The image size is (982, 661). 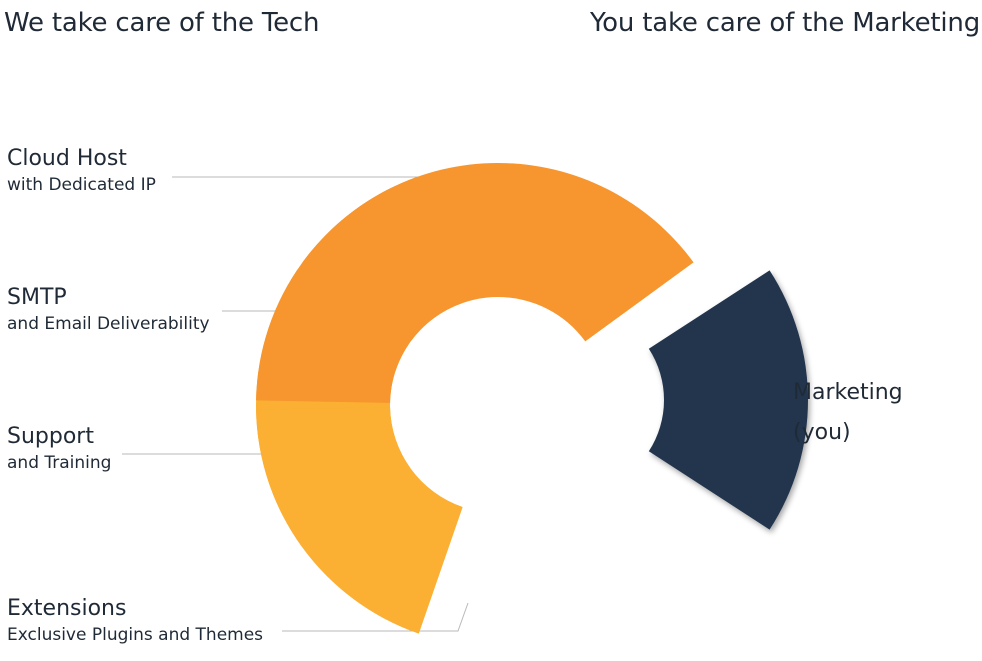 What do you see at coordinates (50, 436) in the screenshot?
I see `support-title: Support` at bounding box center [50, 436].